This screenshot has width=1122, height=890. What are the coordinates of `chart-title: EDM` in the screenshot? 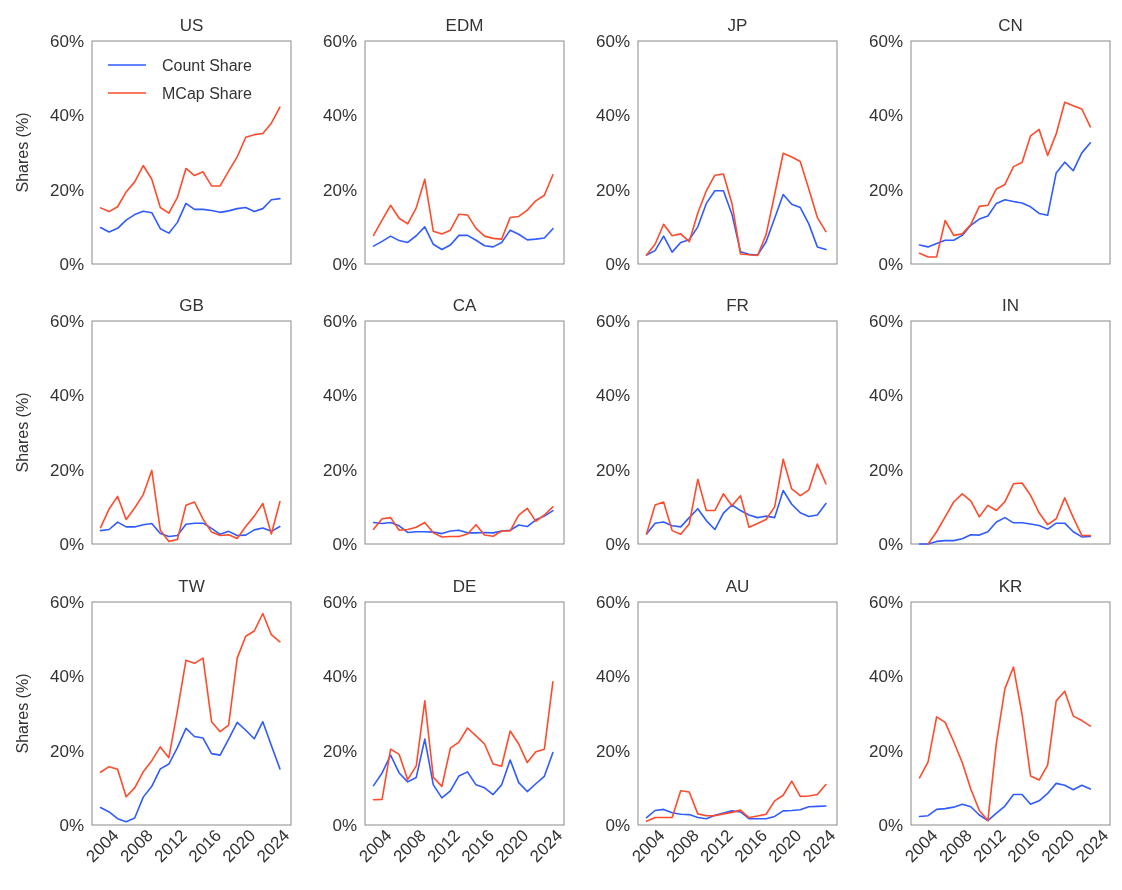 It's located at (464, 25).